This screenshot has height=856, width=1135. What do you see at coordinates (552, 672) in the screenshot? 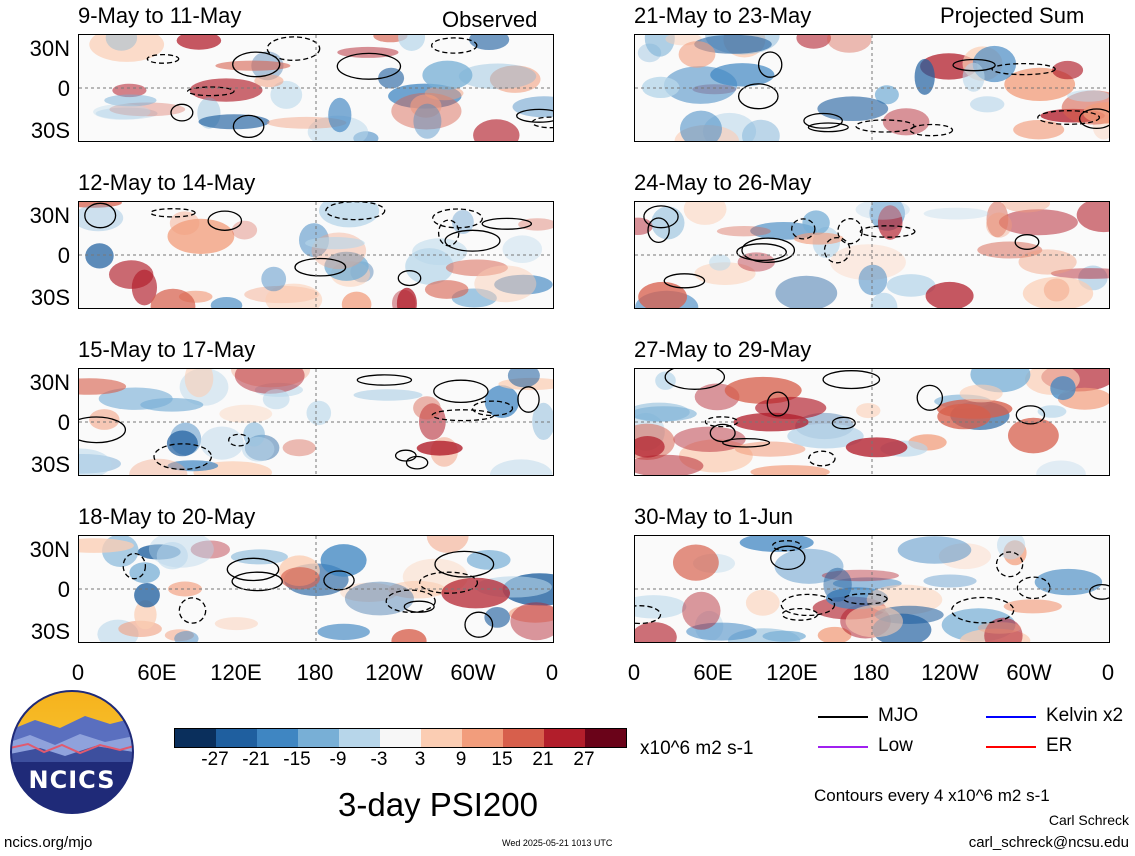
I see `lon-label-left-360: 0` at bounding box center [552, 672].